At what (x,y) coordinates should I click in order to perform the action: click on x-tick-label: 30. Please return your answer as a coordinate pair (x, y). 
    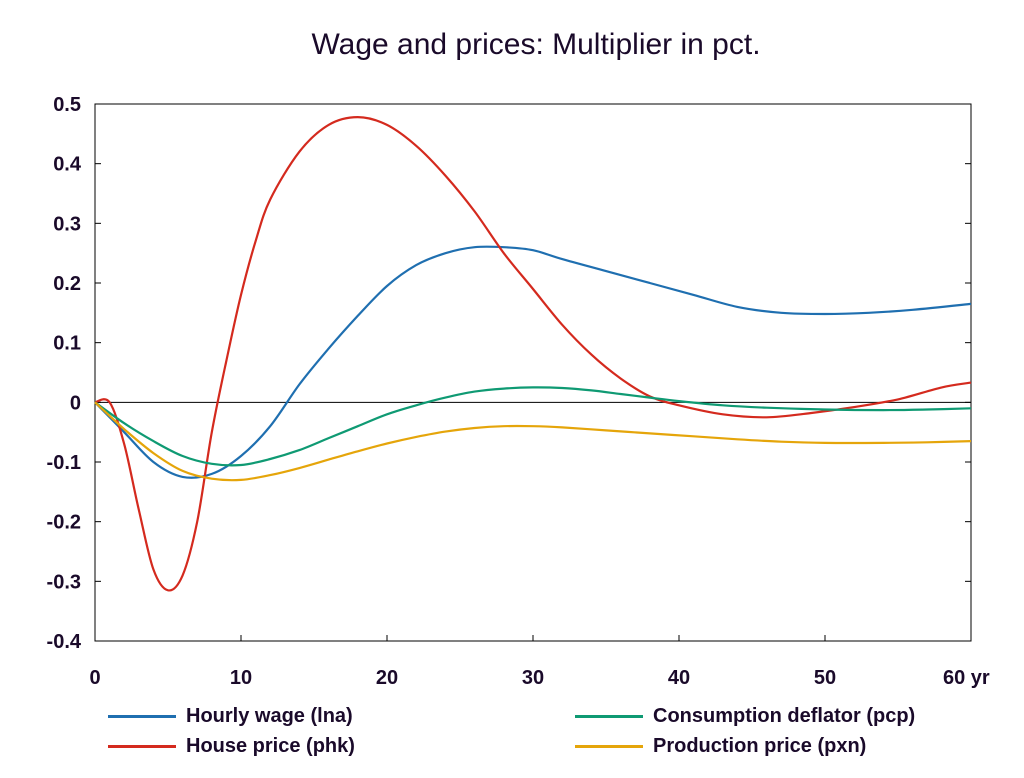
    Looking at the image, I should click on (533, 678).